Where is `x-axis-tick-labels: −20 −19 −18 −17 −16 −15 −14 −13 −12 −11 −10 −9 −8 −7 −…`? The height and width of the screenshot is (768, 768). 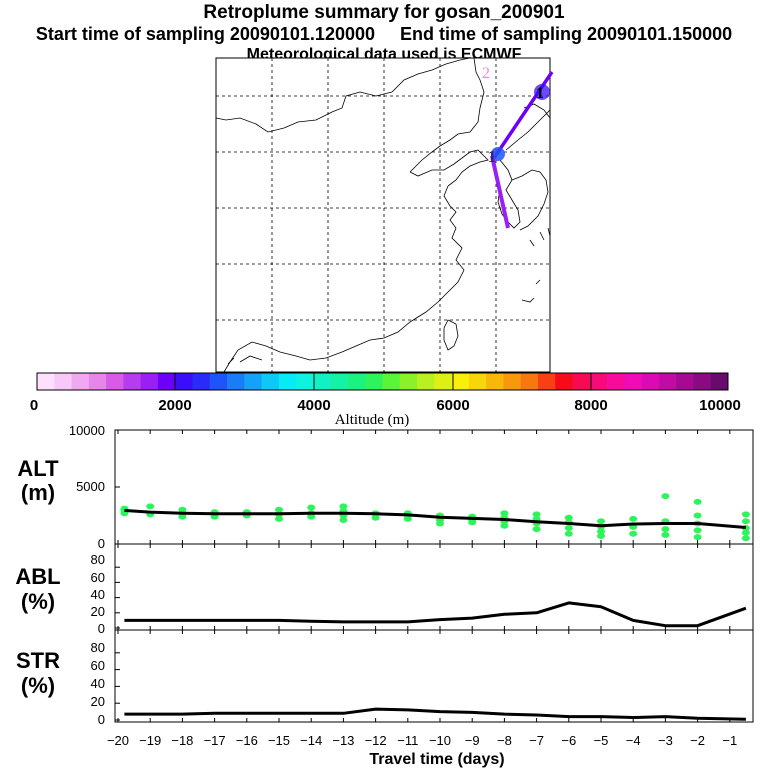 x-axis-tick-labels: −20 −19 −18 −17 −16 −15 −14 −13 −12 −11 −10 −9 −8 −7 −… is located at coordinates (422, 740).